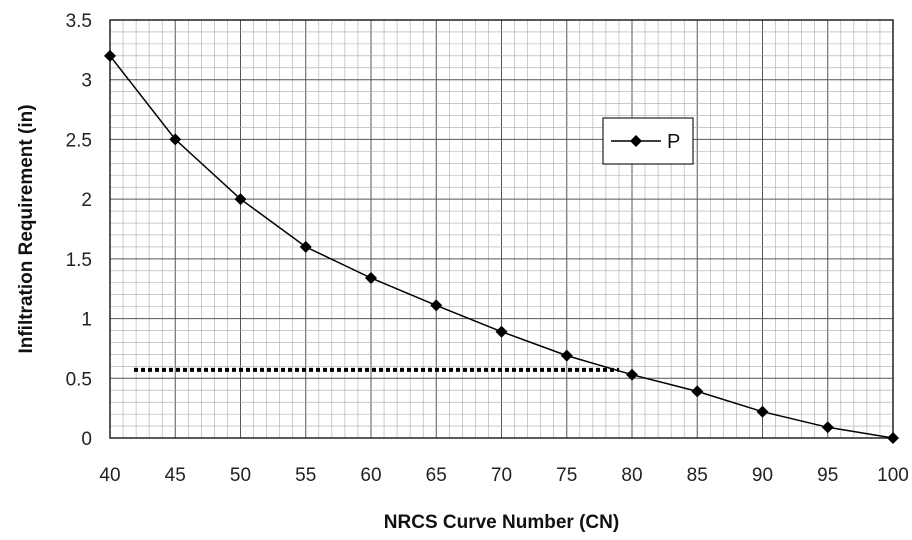 The height and width of the screenshot is (540, 912). I want to click on x-tick-label: 70, so click(501, 475).